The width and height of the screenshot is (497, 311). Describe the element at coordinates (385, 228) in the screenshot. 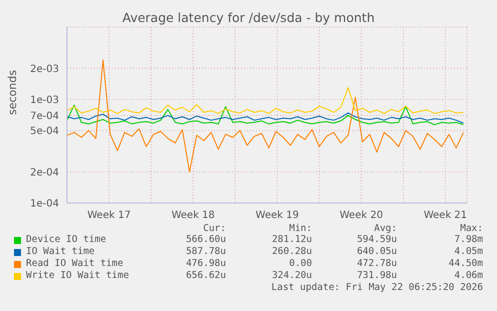

I see `text: Avg:` at that location.